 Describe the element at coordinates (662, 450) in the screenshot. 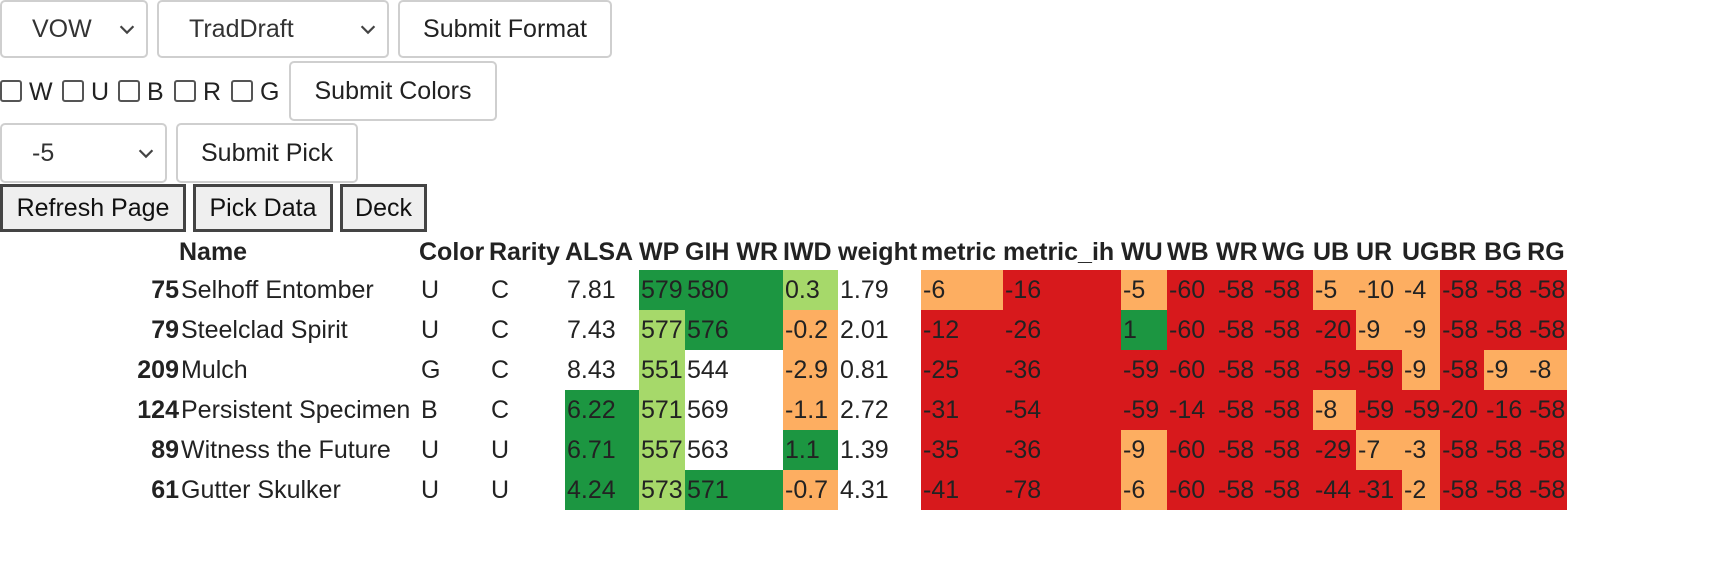

I see `cell-wp: 557` at that location.